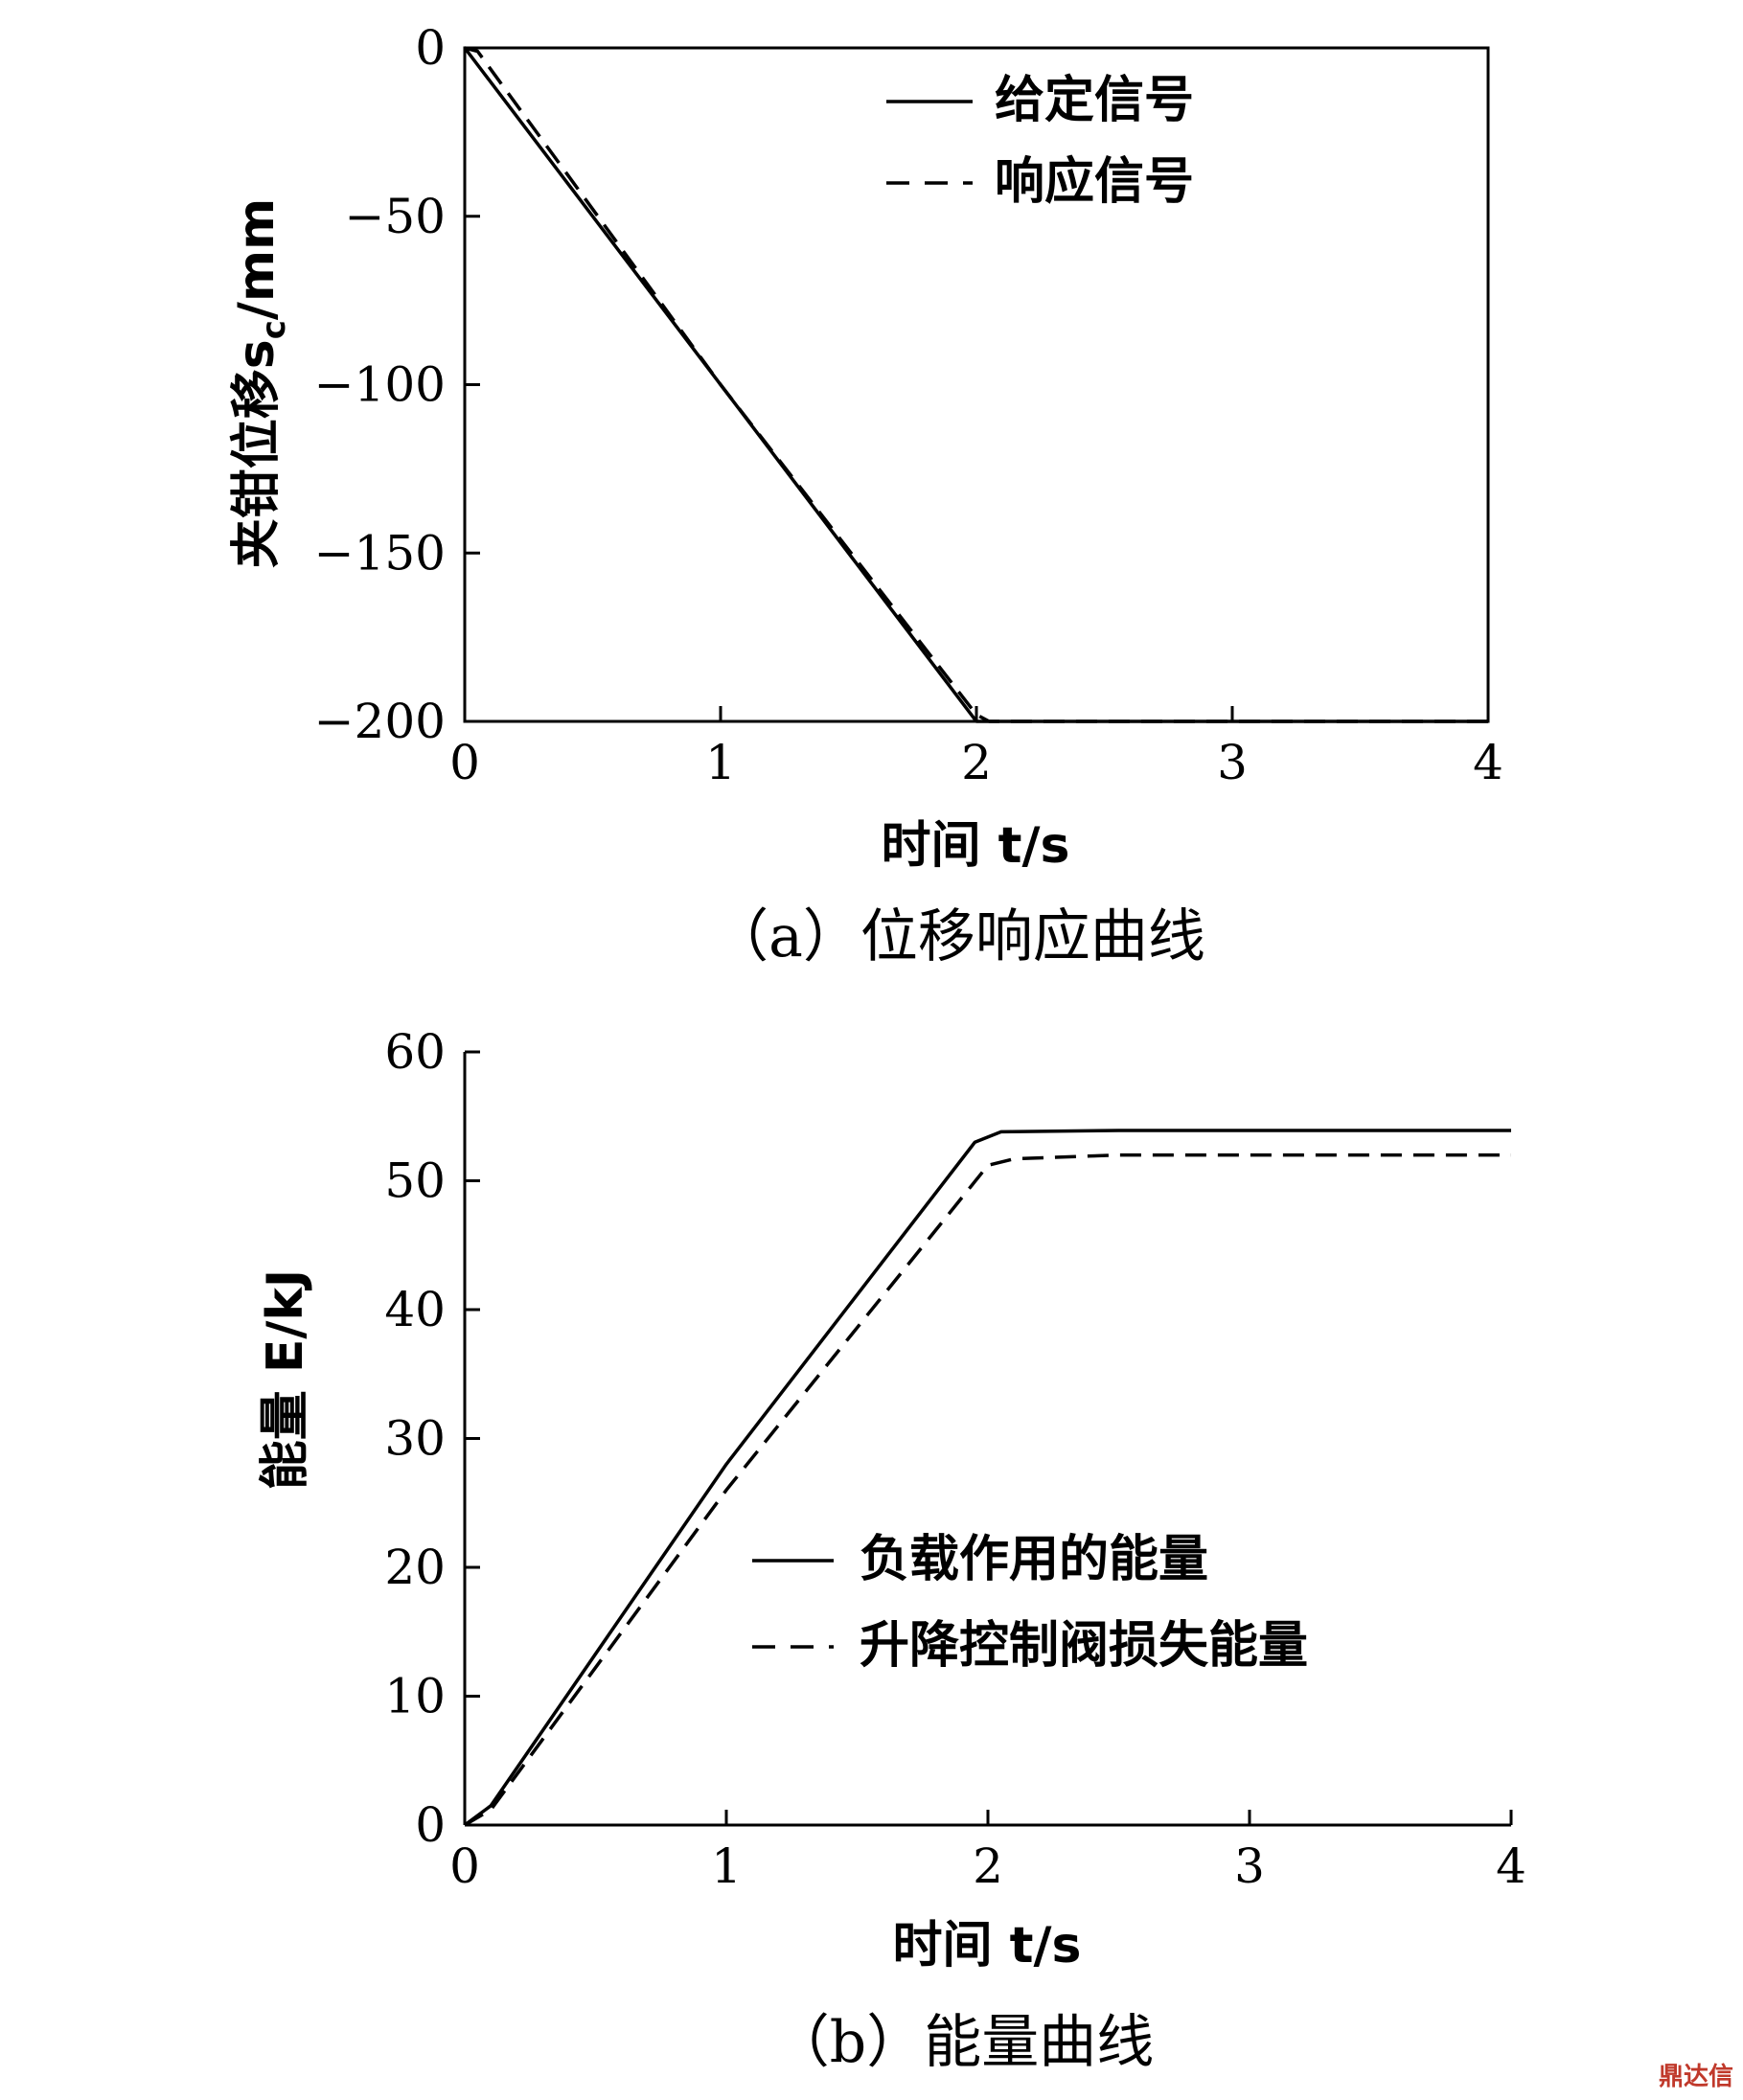 This screenshot has width=1743, height=2100. I want to click on y-tick-label: 10, so click(415, 1696).